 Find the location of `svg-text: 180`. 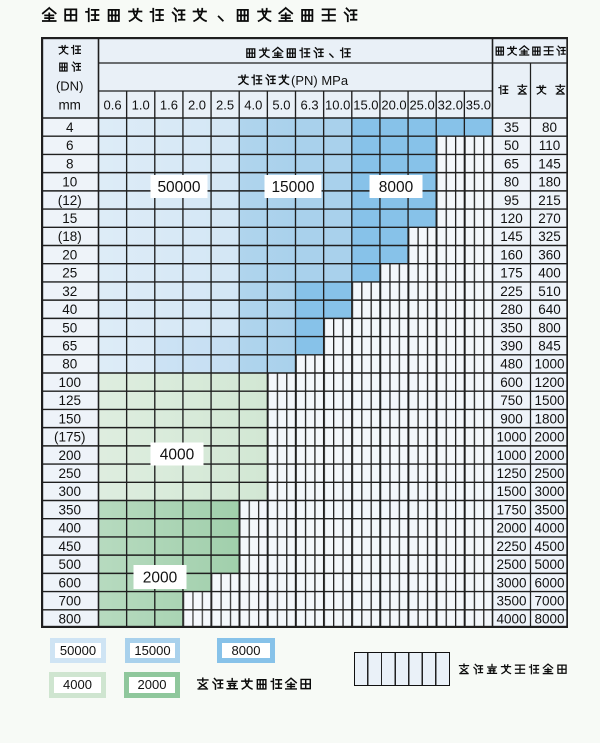

svg-text: 180 is located at coordinates (549, 182).